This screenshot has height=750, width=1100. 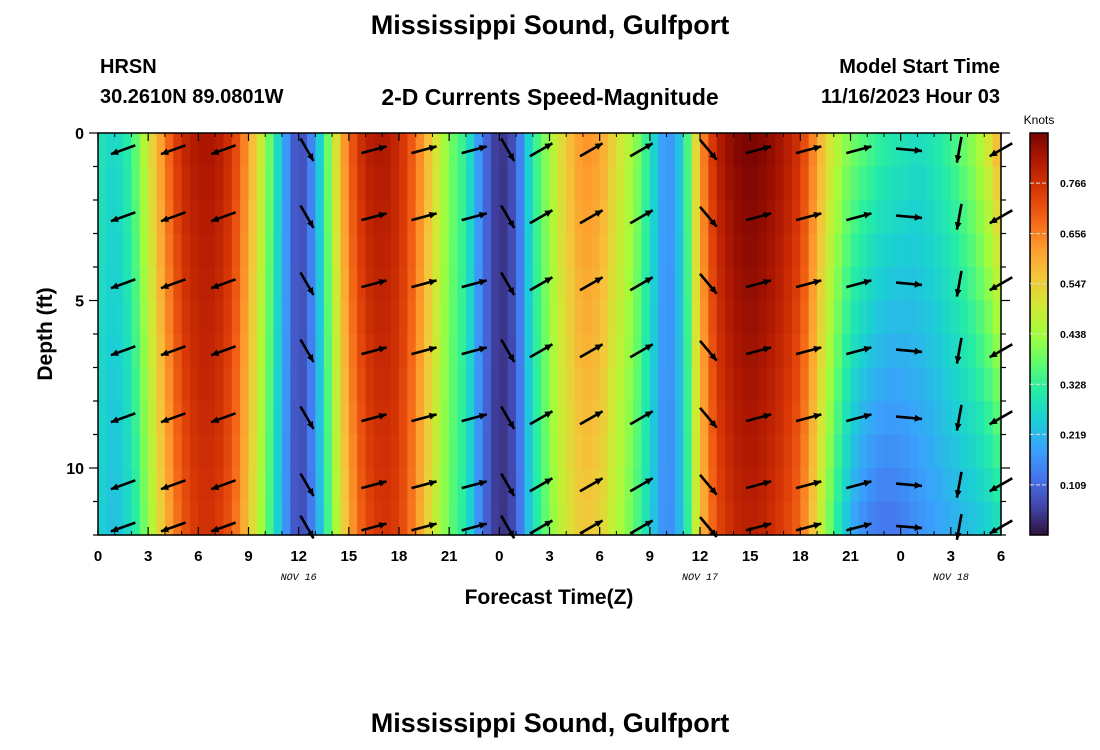 I want to click on y-tick-label: 10, so click(x=75, y=469).